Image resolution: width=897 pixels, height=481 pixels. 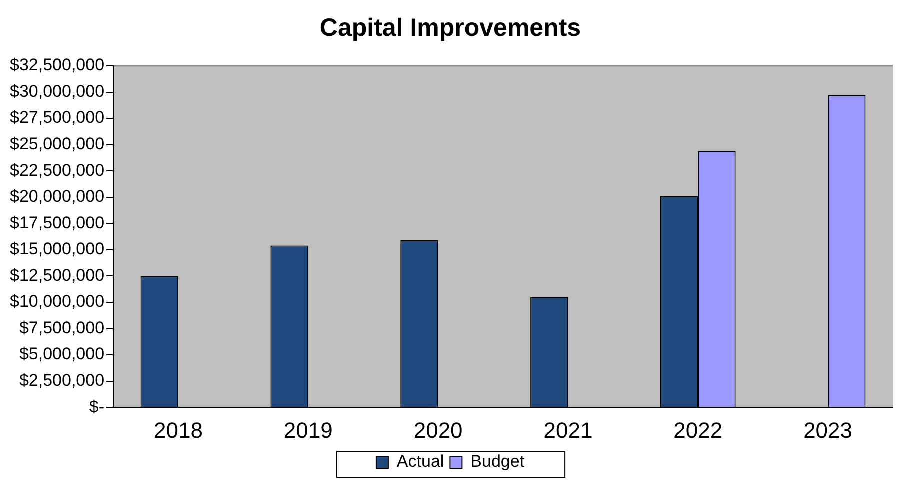 I want to click on y-tick-label: $30,000,000, so click(x=57, y=91).